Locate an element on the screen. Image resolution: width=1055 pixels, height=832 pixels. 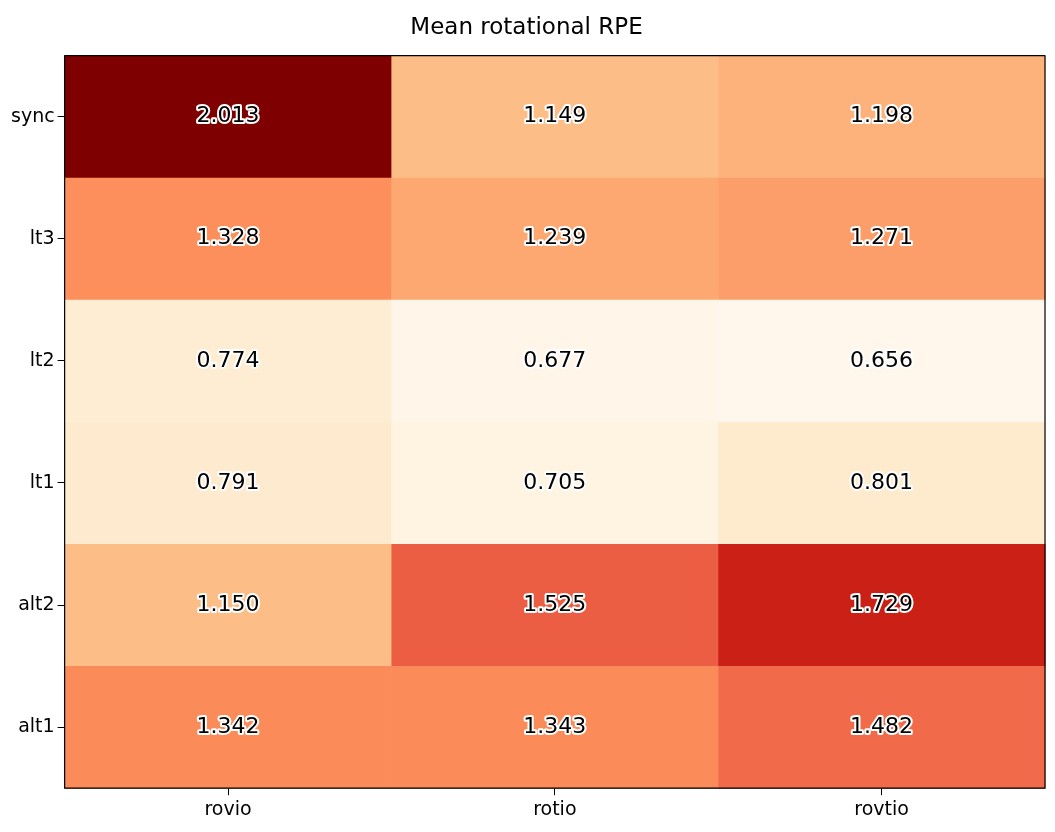
data-label: 0.677 is located at coordinates (555, 359).